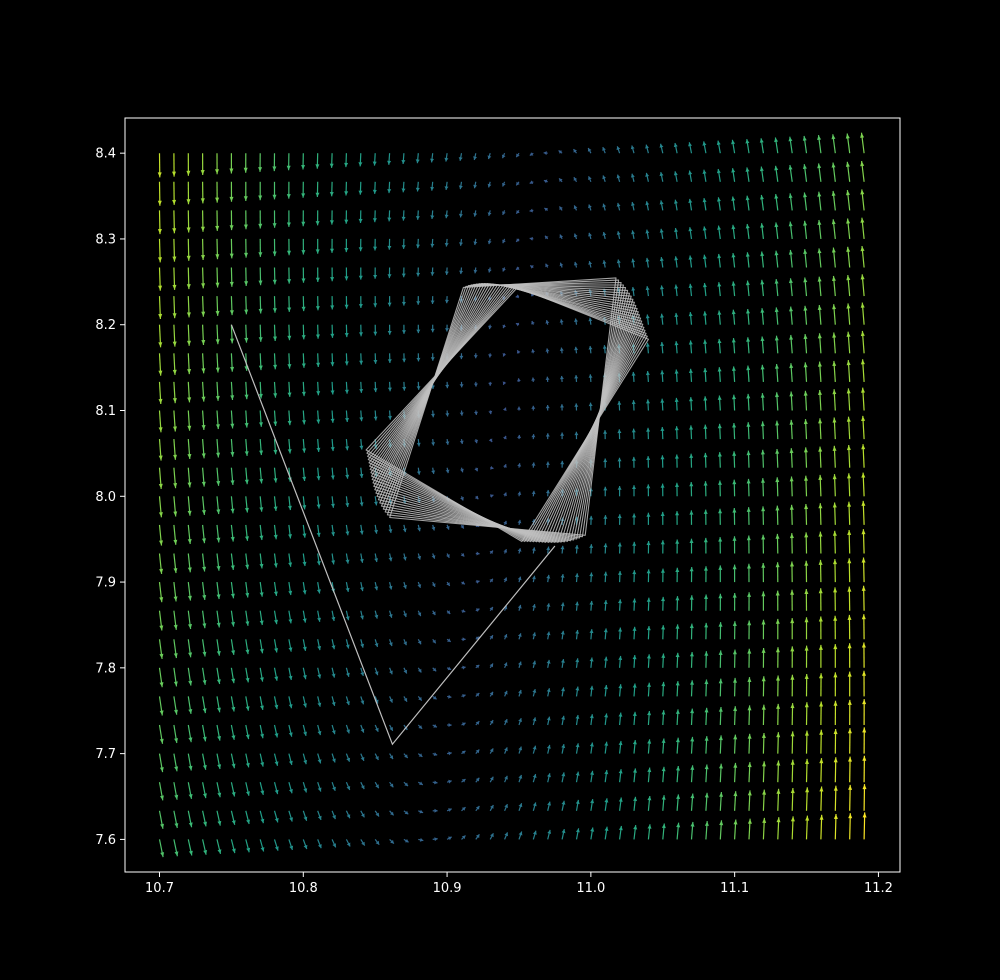 The width and height of the screenshot is (1000, 980). What do you see at coordinates (105, 754) in the screenshot?
I see `y-tick-label: 7.7` at bounding box center [105, 754].